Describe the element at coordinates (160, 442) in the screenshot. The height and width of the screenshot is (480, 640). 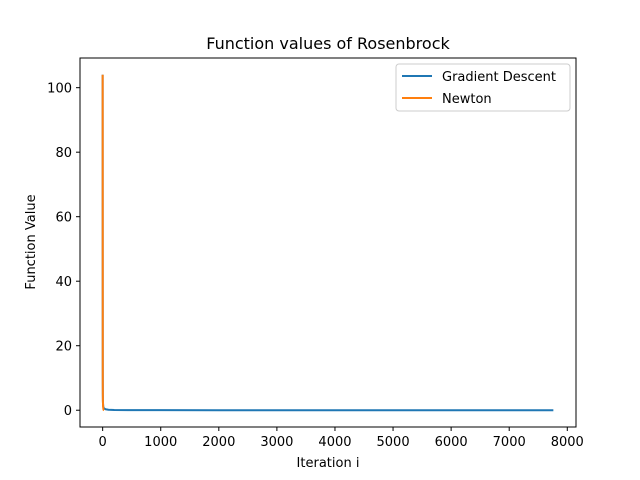
I see `x-tick-label: 1000` at that location.